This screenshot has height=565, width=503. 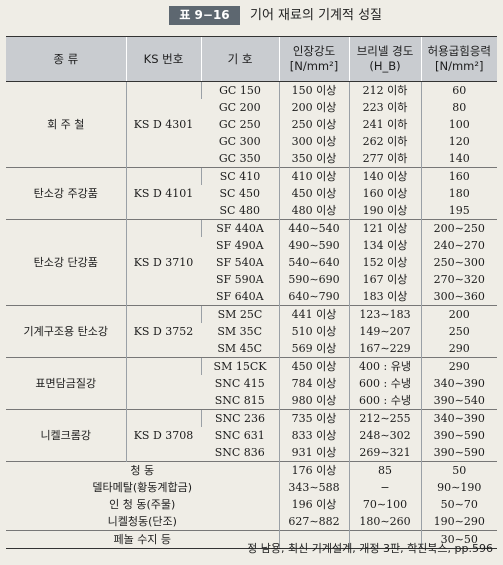 I want to click on symbol-cell: SNC 236, so click(x=239, y=418).